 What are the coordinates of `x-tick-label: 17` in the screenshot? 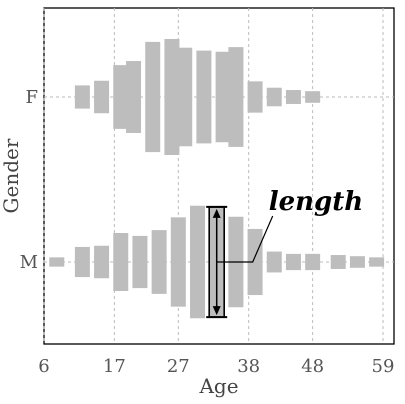 It's located at (114, 366).